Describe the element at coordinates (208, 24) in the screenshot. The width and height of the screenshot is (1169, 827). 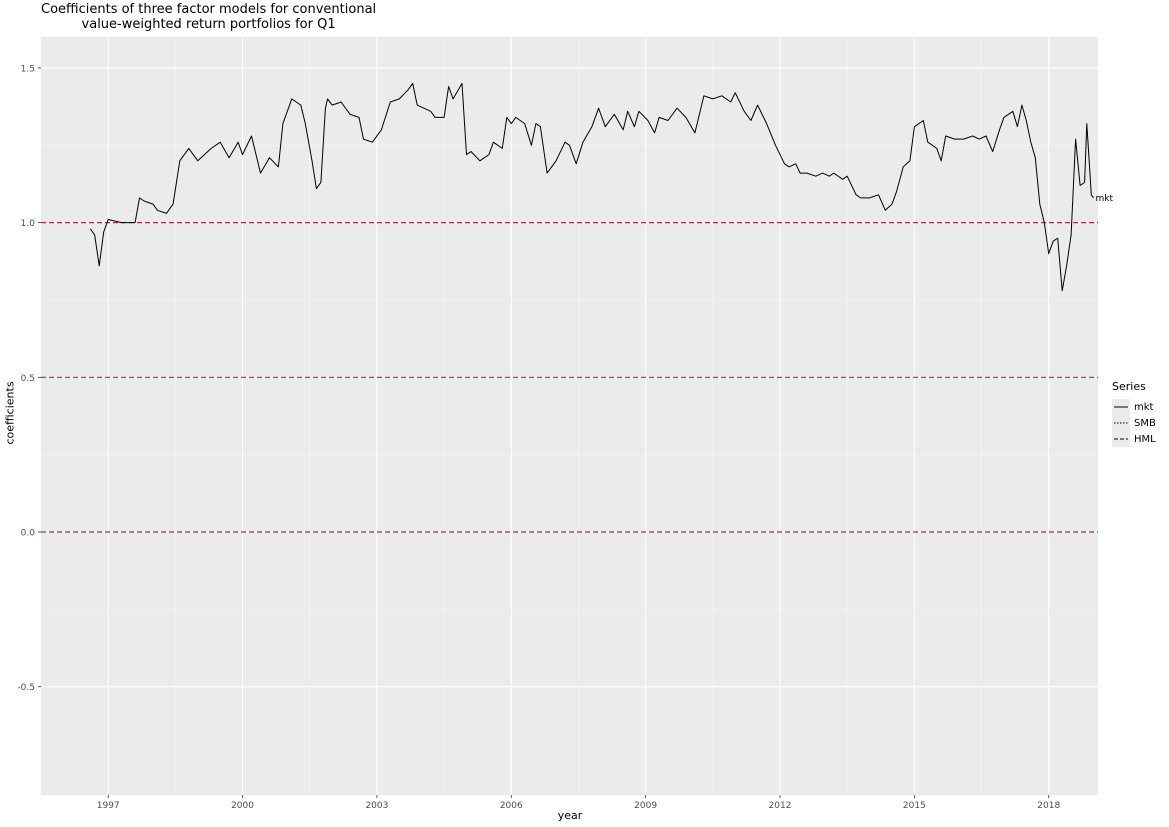
I see `chart-title-line-2: value-weighted return portfolios for Q1` at that location.